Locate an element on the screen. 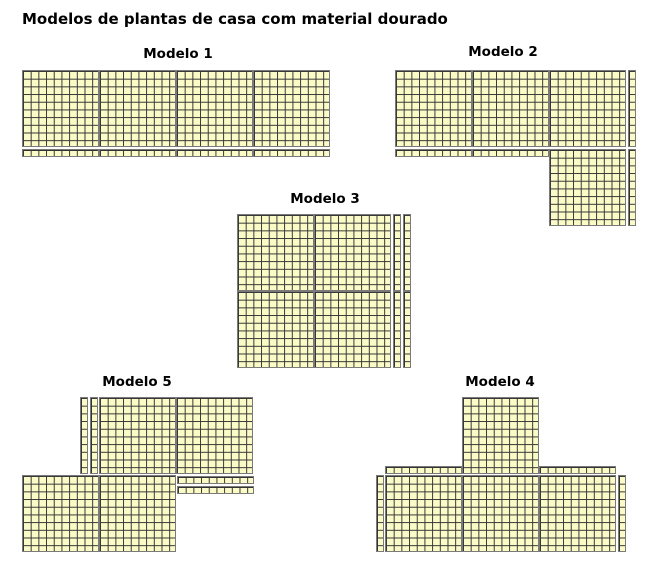  model-5-label: Modelo 5 is located at coordinates (137, 382).